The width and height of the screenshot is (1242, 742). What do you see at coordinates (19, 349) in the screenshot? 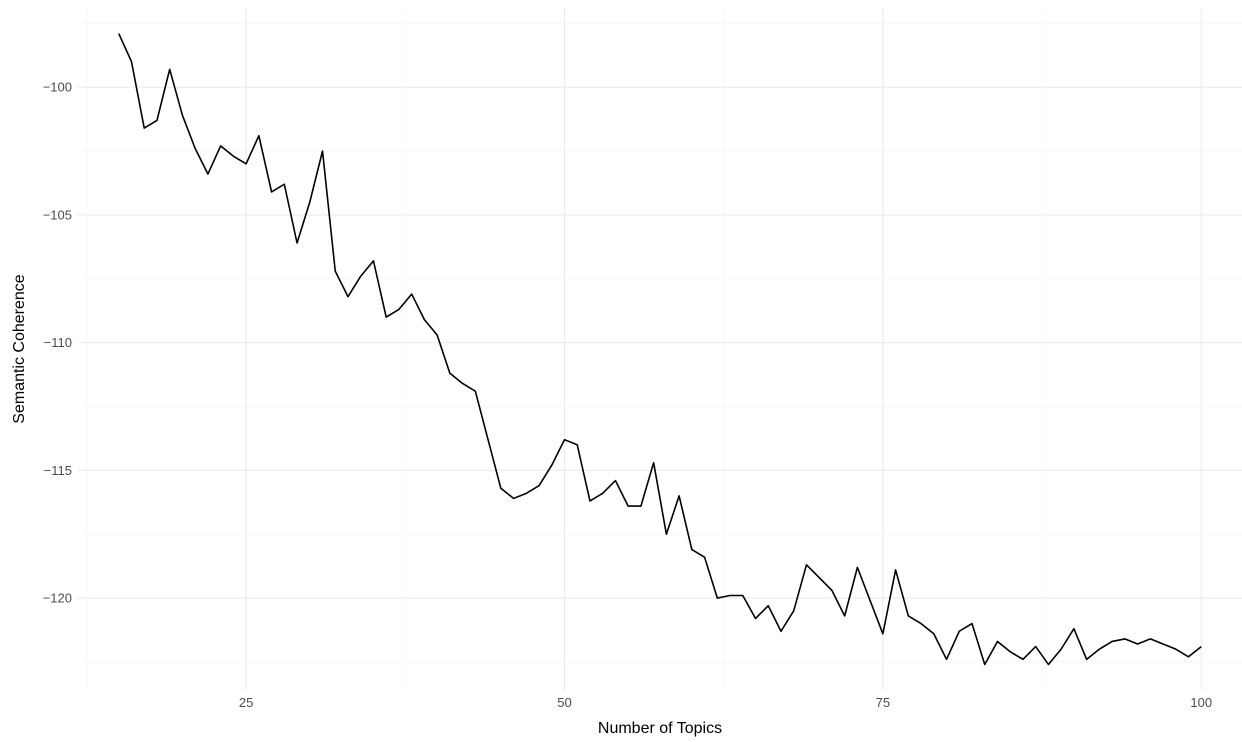
I see `y-axis-title: Semantic Coherence` at bounding box center [19, 349].